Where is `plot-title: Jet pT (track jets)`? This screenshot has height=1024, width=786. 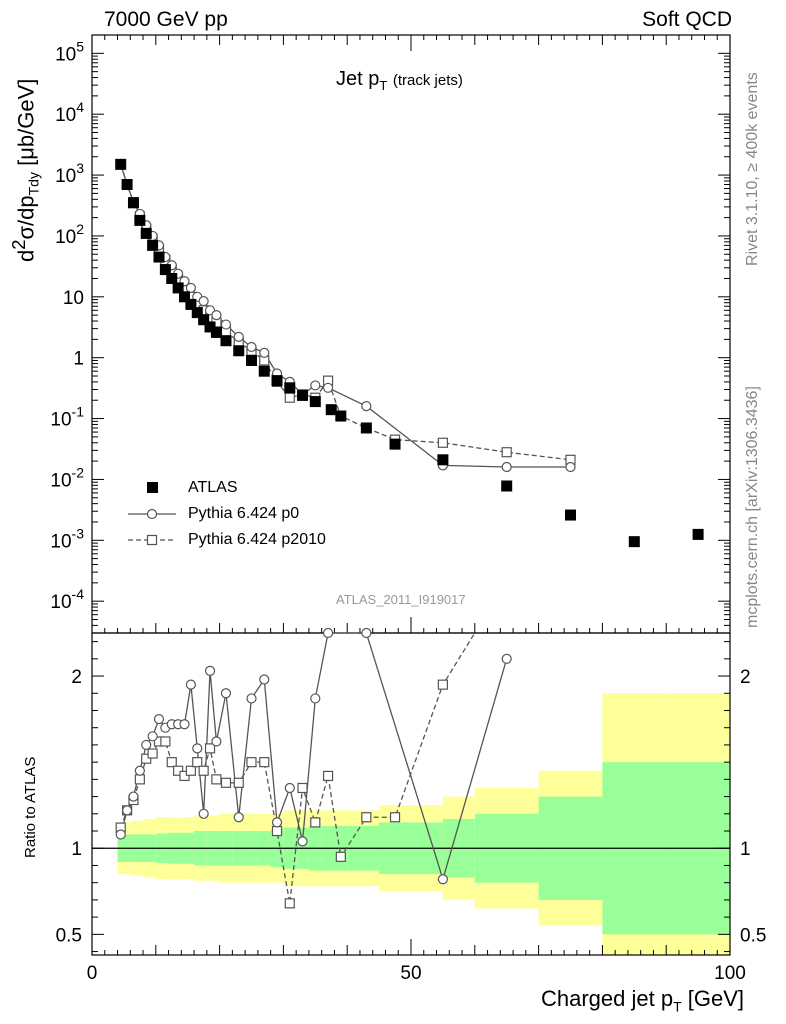 plot-title: Jet pT (track jets) is located at coordinates (399, 80).